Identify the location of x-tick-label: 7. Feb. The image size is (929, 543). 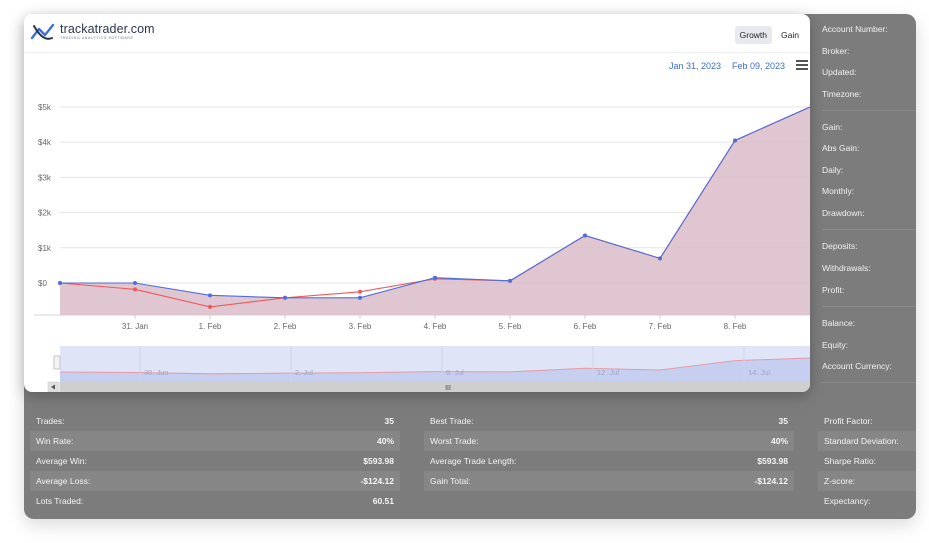
(660, 326).